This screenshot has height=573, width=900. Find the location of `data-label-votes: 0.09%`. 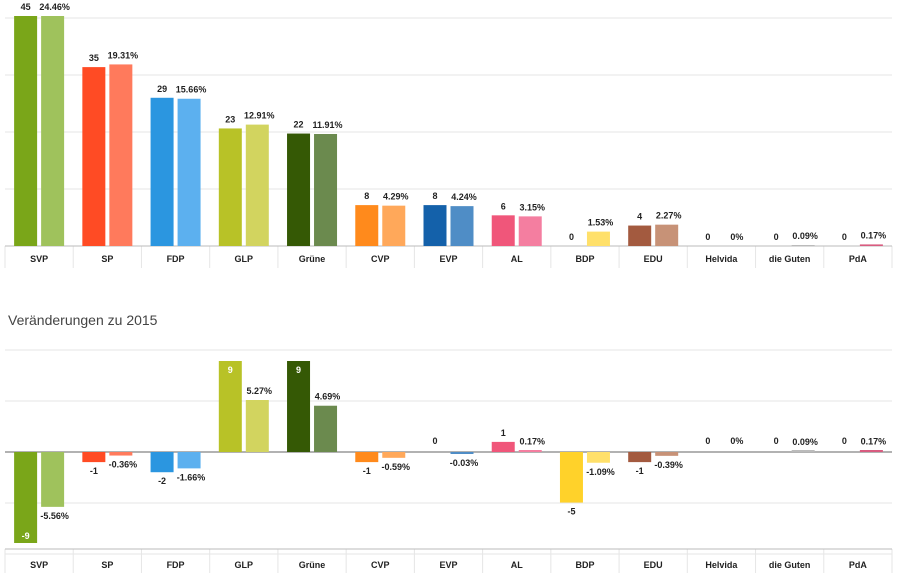

data-label-votes: 0.09% is located at coordinates (805, 236).